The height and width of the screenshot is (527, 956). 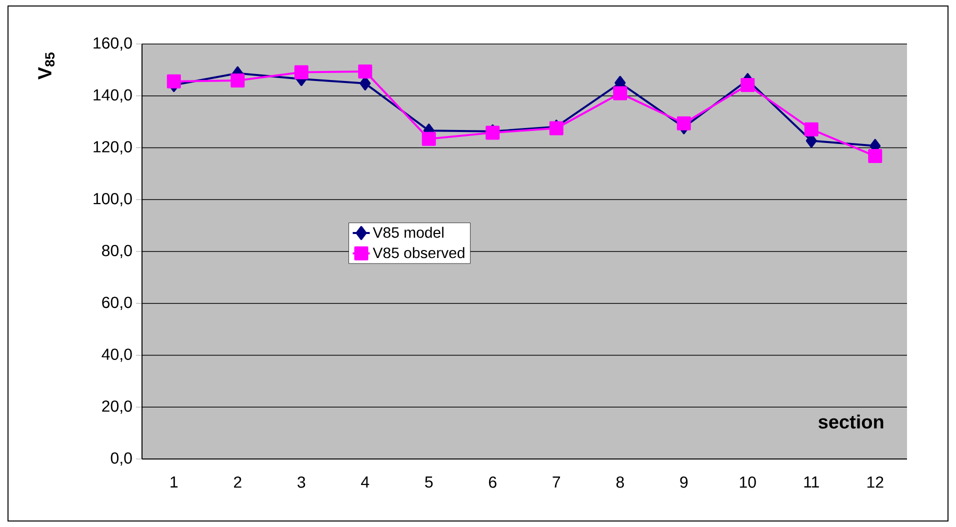 What do you see at coordinates (620, 482) in the screenshot?
I see `x-tick-label: 8` at bounding box center [620, 482].